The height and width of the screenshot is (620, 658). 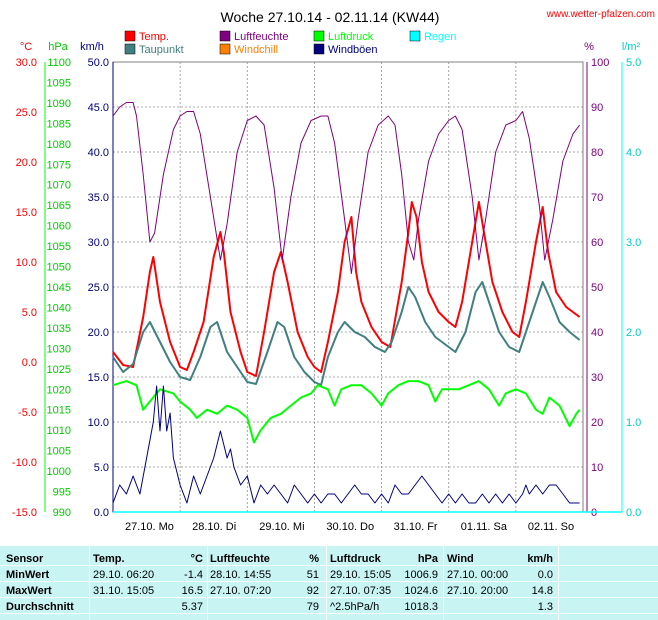 I want to click on pressure-tick: 1020, so click(x=59, y=390).